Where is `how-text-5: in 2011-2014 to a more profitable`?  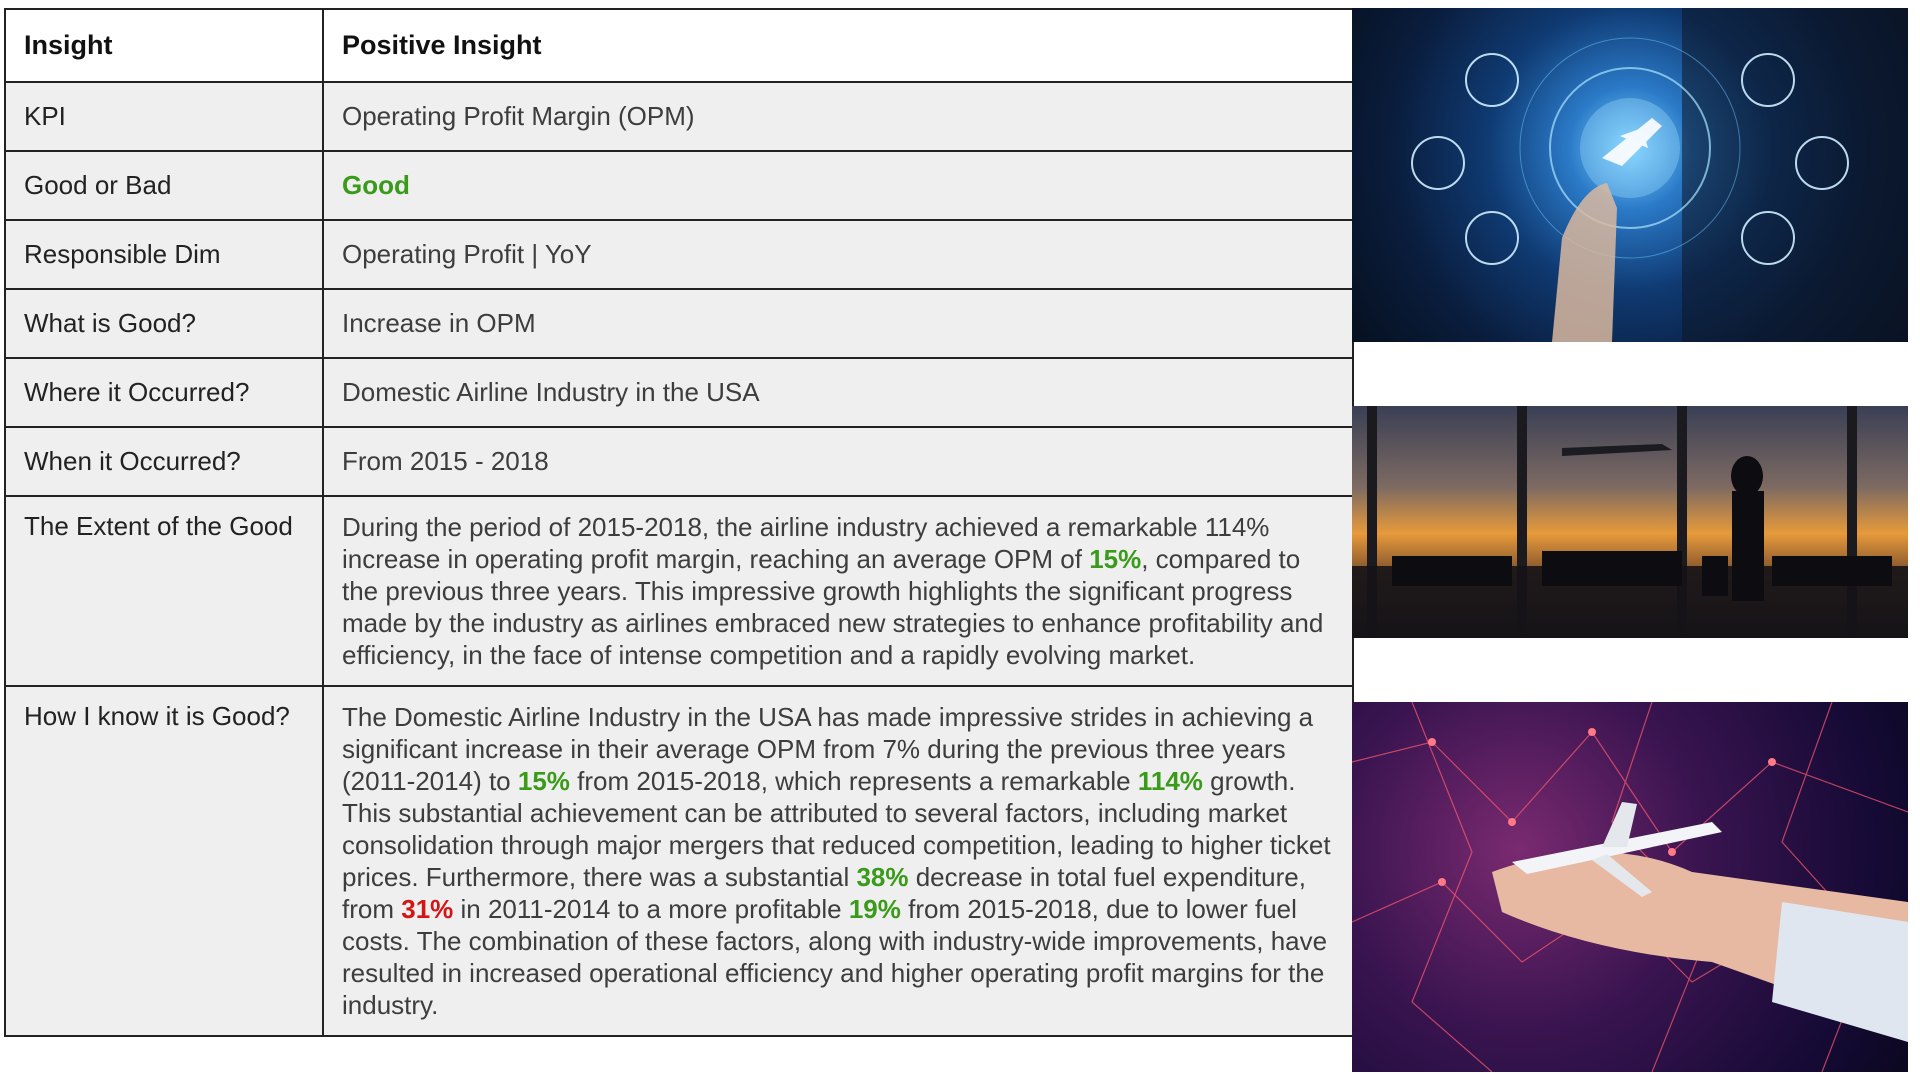
how-text-5: in 2011-2014 to a more profitable is located at coordinates (651, 909).